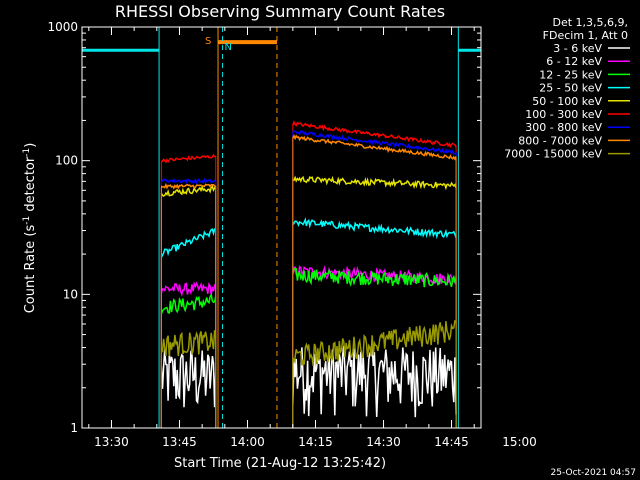  I want to click on series-3-6kev, so click(308, 386).